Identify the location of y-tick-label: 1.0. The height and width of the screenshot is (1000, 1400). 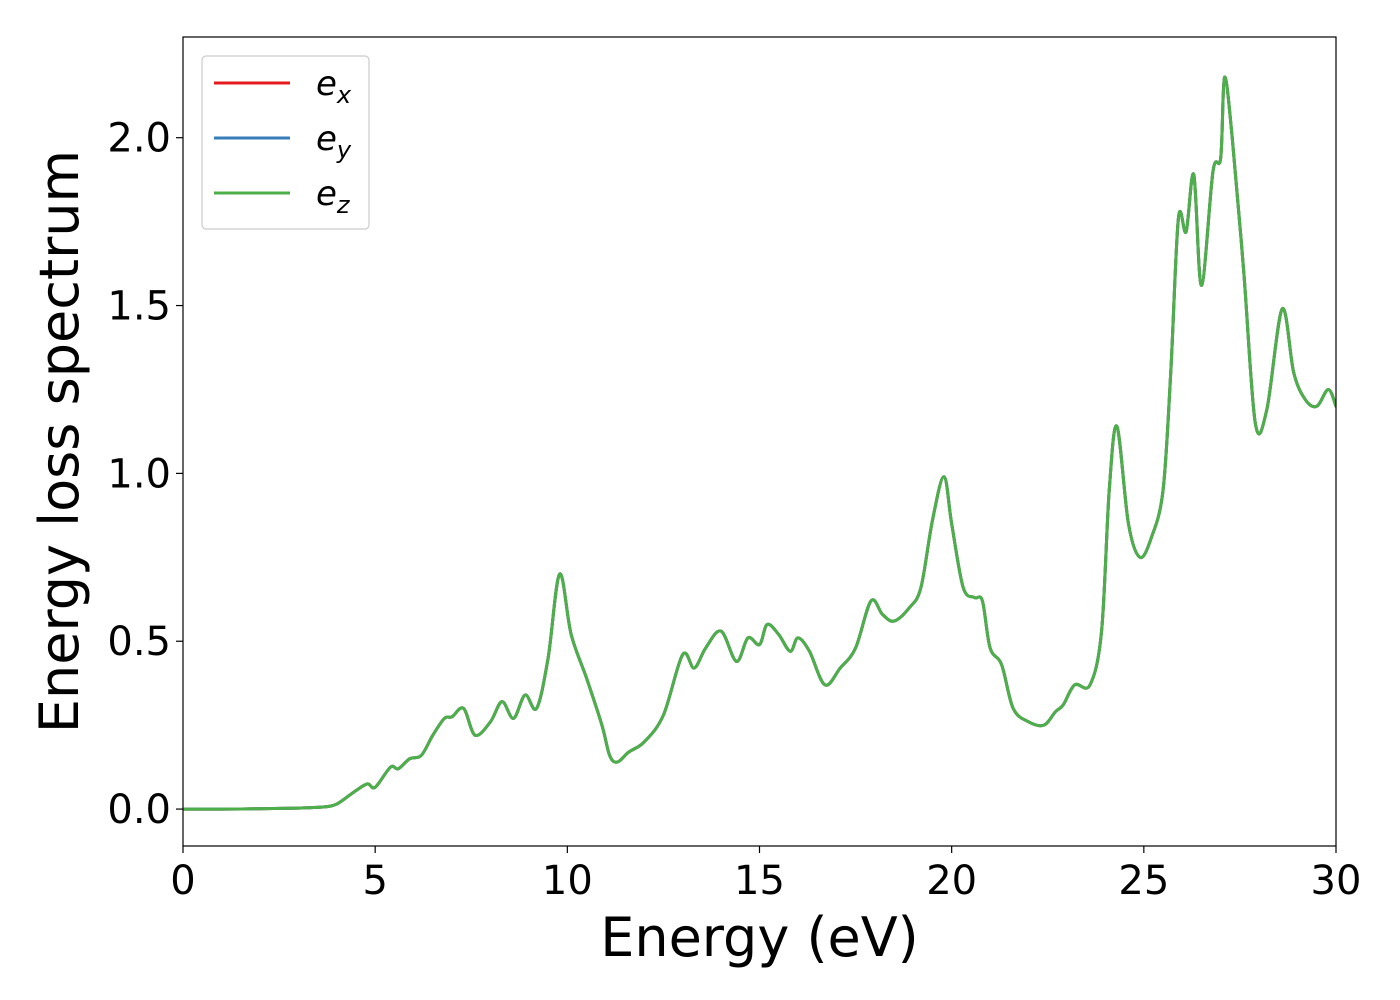
(139, 474).